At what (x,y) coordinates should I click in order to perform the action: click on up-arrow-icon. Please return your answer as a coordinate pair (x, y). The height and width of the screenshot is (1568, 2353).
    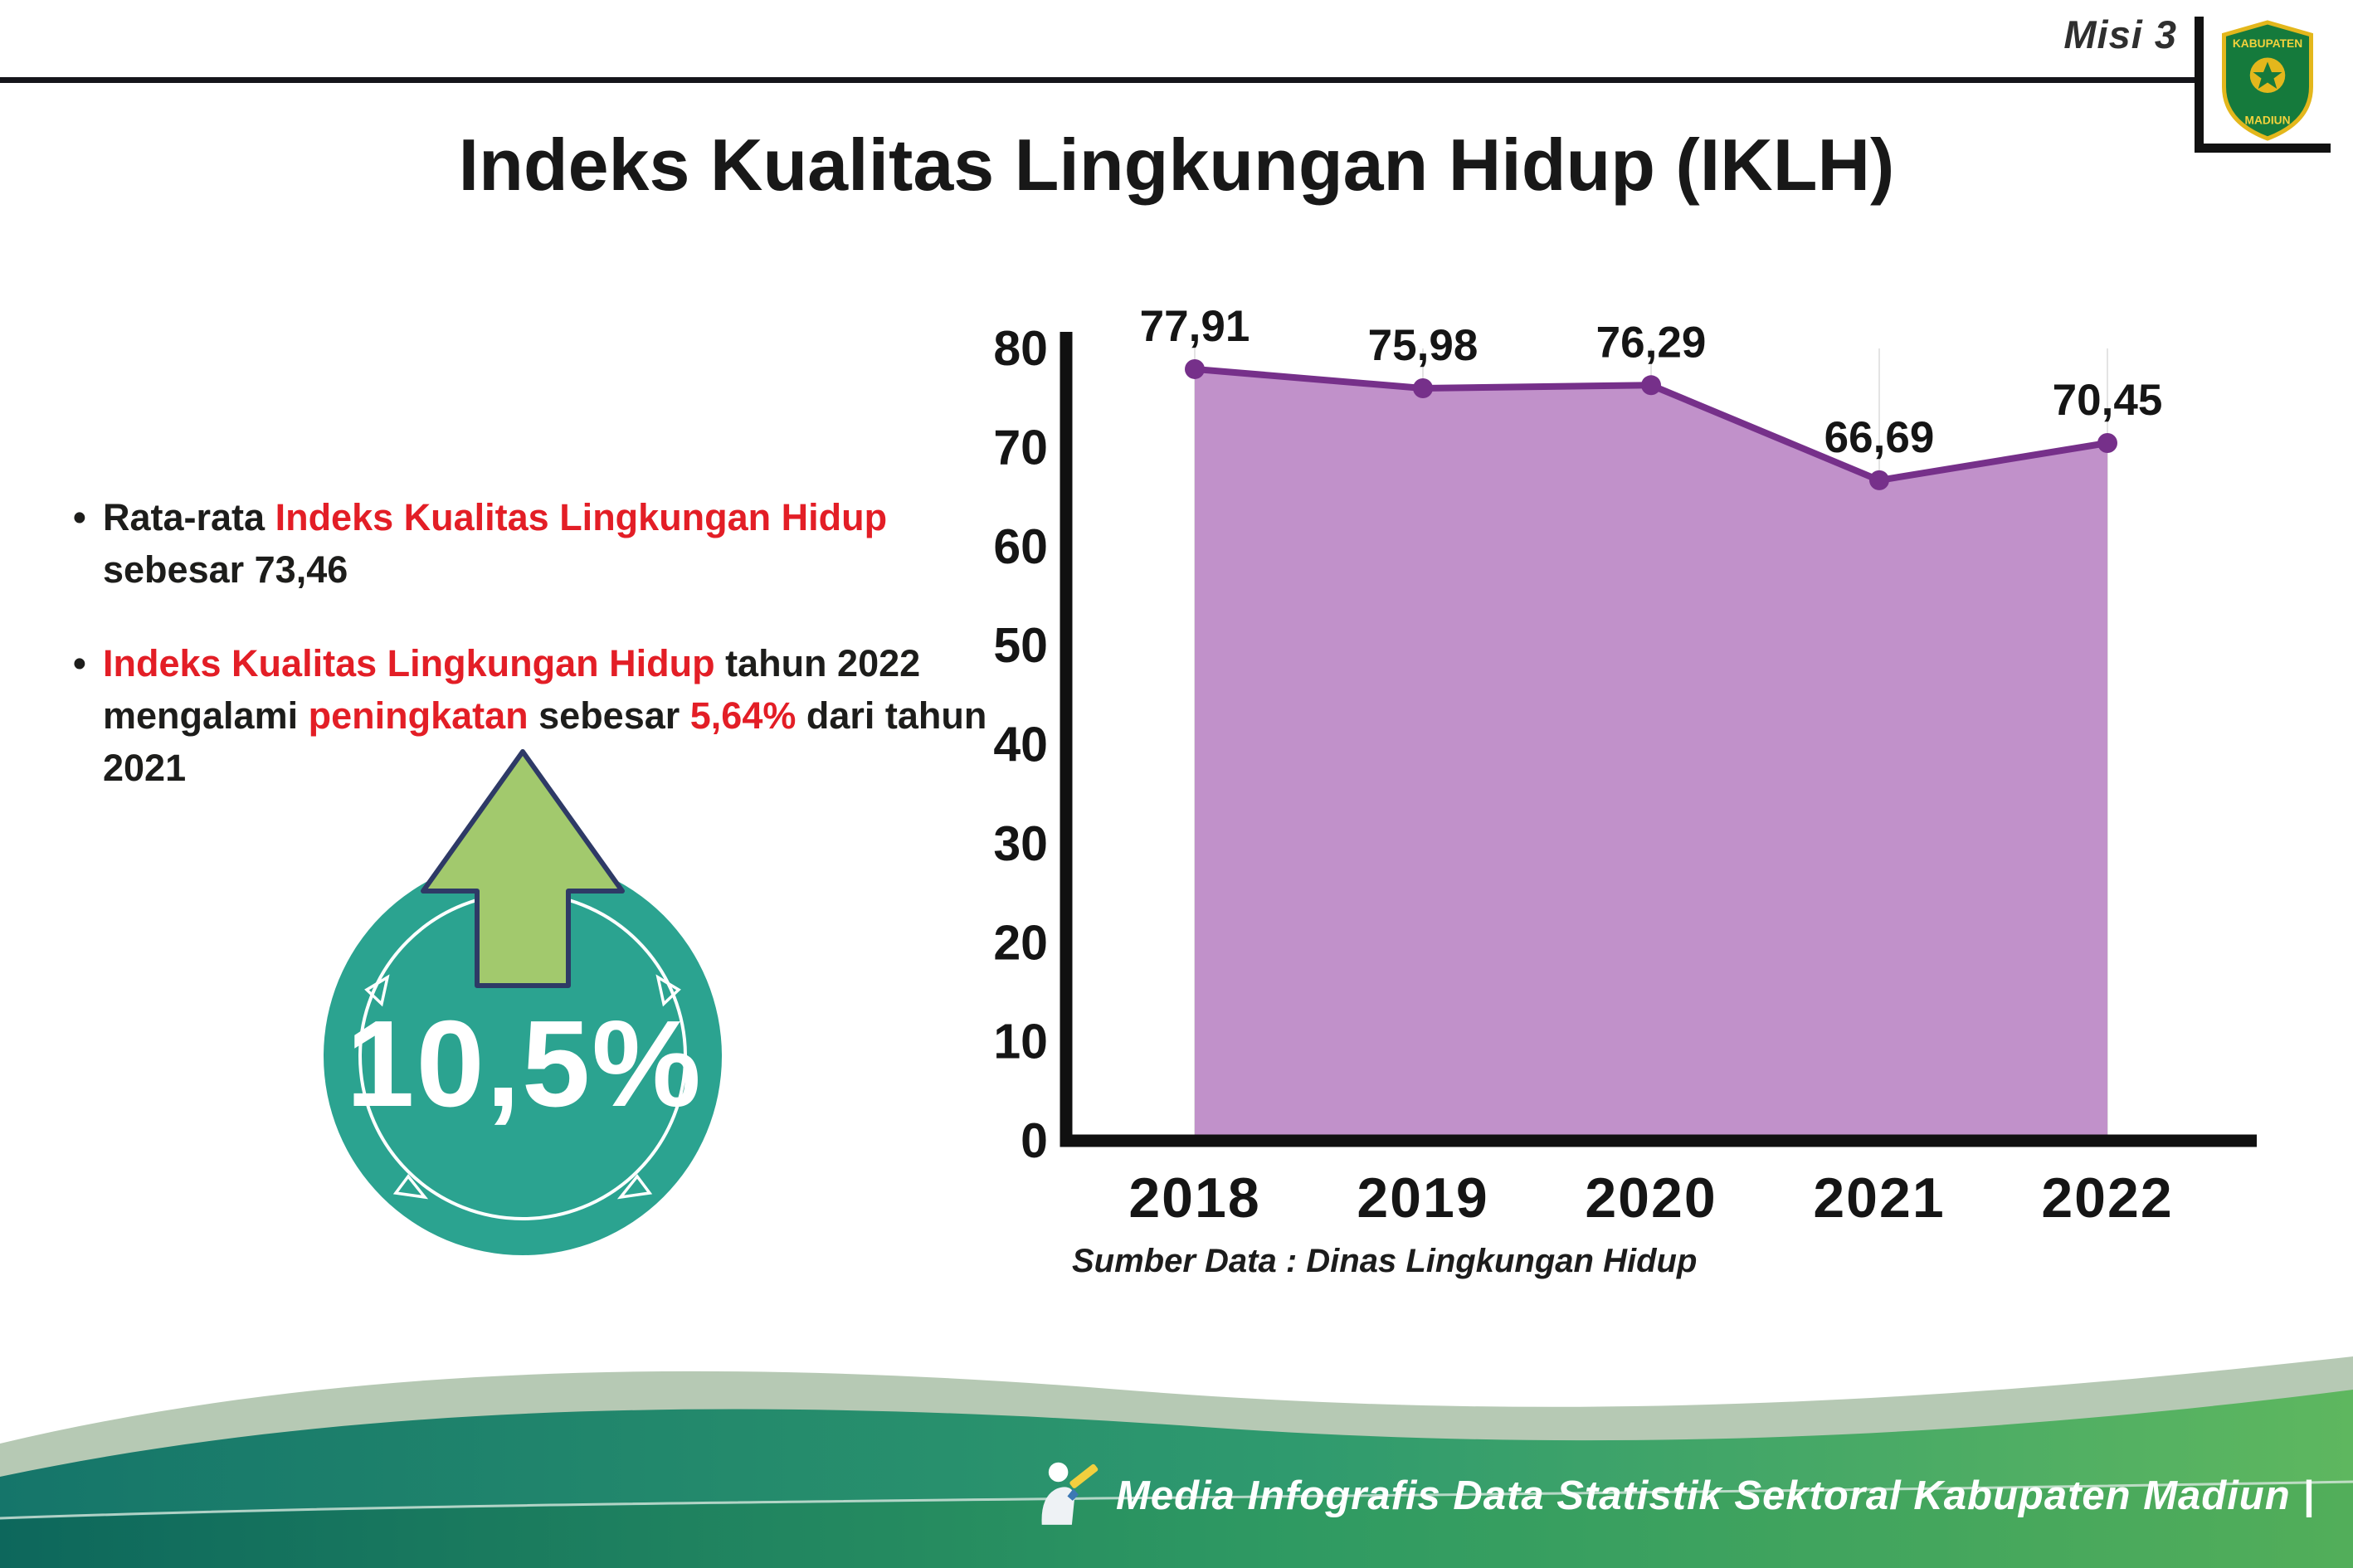
    Looking at the image, I should click on (523, 868).